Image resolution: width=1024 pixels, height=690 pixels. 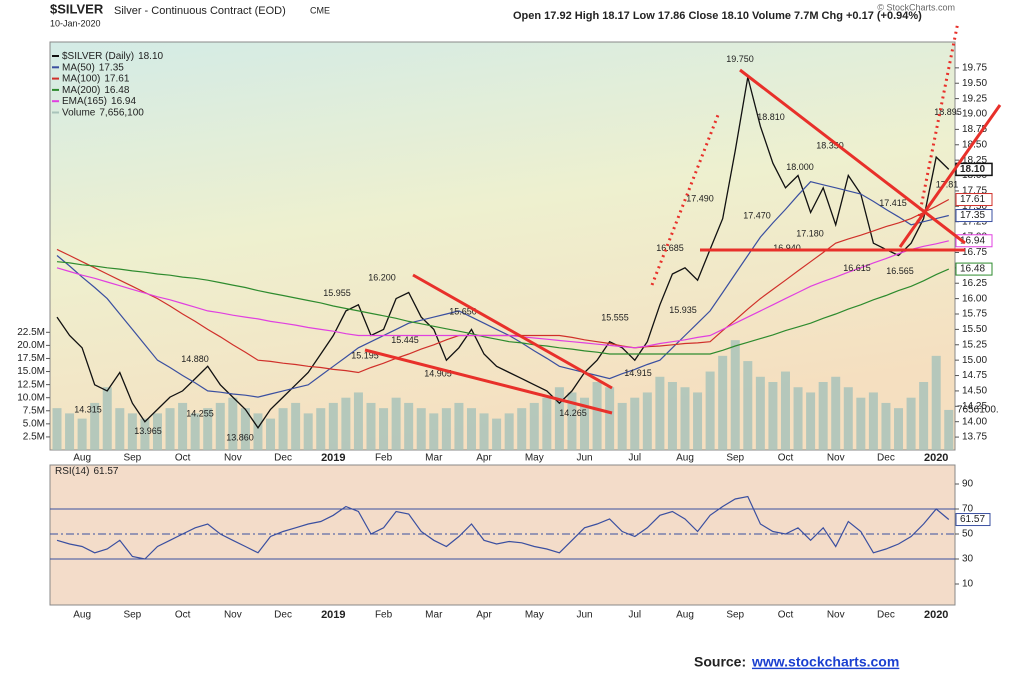 I want to click on legend-value: 7,656,100, so click(x=121, y=112).